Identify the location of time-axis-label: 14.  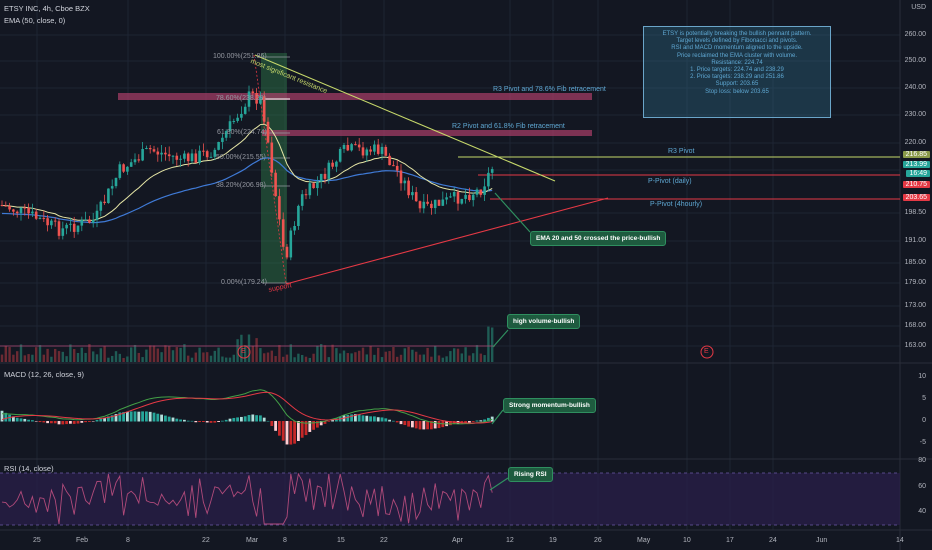
(900, 540).